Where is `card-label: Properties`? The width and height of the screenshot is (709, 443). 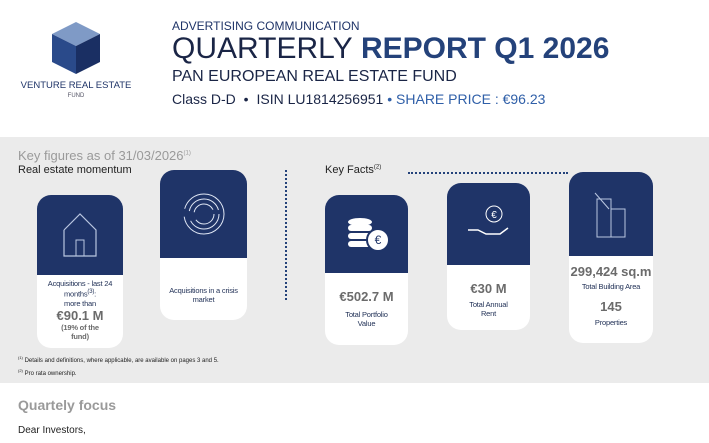 card-label: Properties is located at coordinates (611, 322).